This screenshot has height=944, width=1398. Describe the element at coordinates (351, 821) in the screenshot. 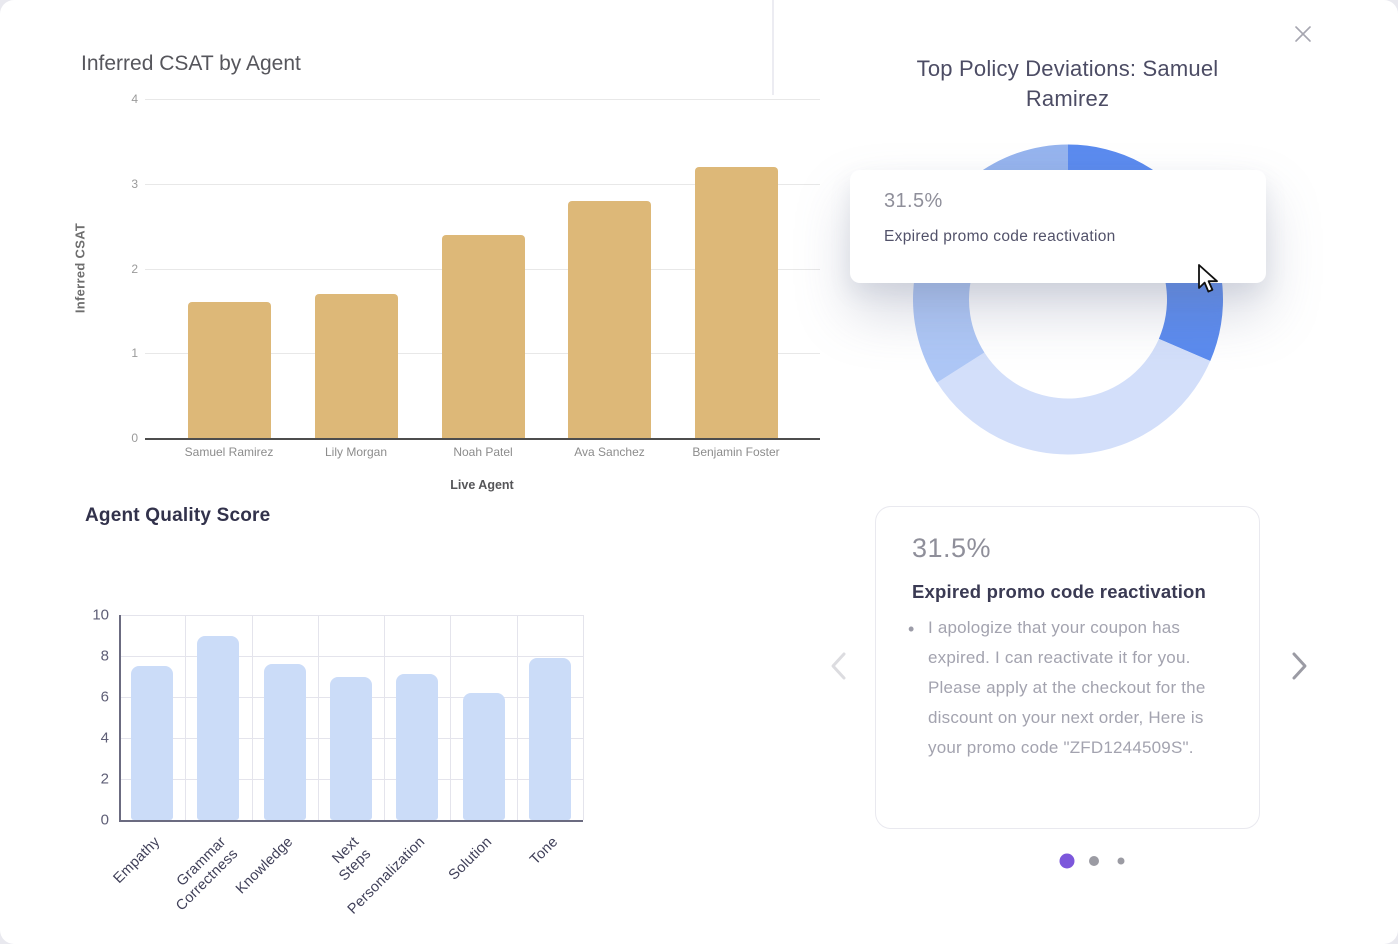

I see `quality-x-axis-line` at that location.